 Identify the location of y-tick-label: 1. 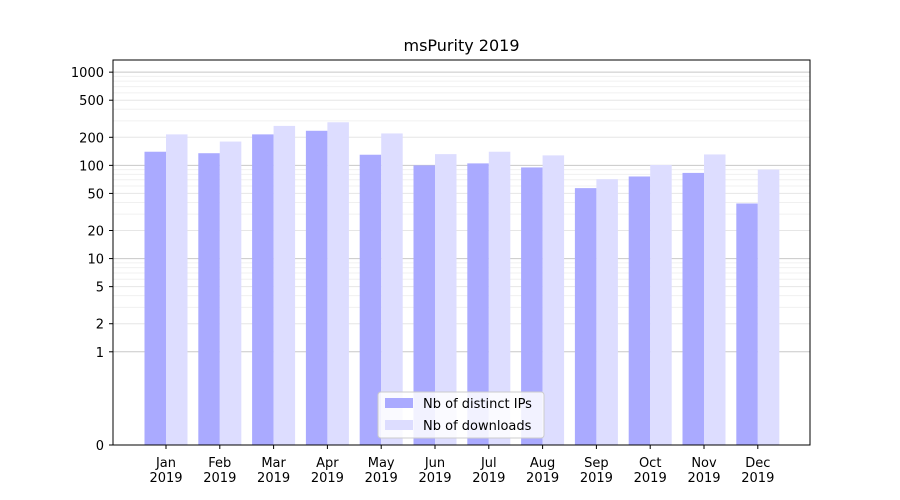
(100, 353).